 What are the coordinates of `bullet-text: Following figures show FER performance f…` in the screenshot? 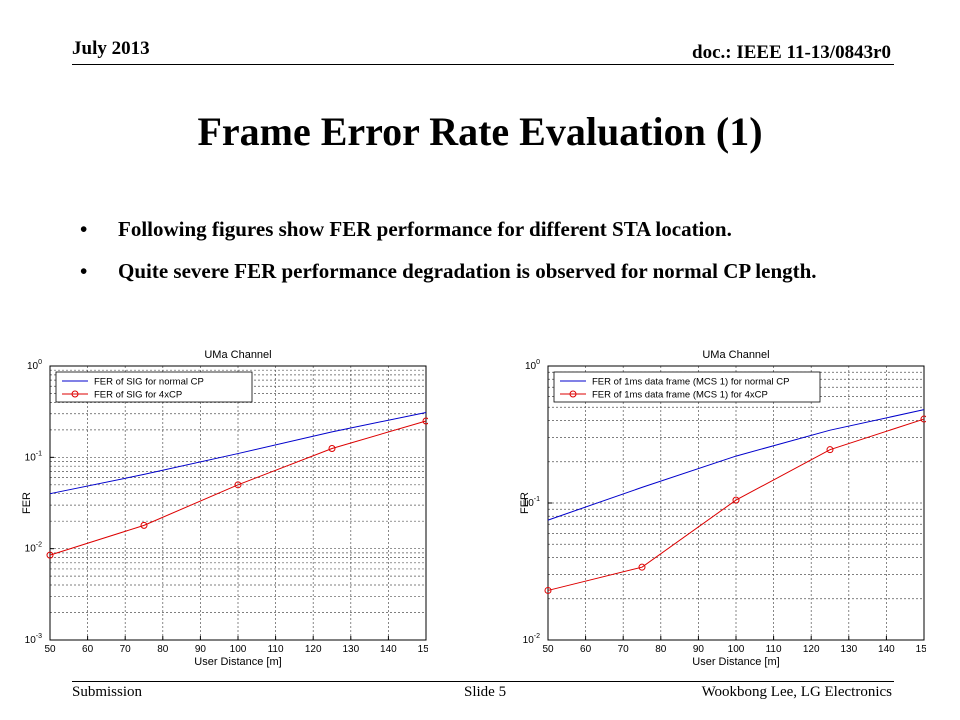 It's located at (425, 229).